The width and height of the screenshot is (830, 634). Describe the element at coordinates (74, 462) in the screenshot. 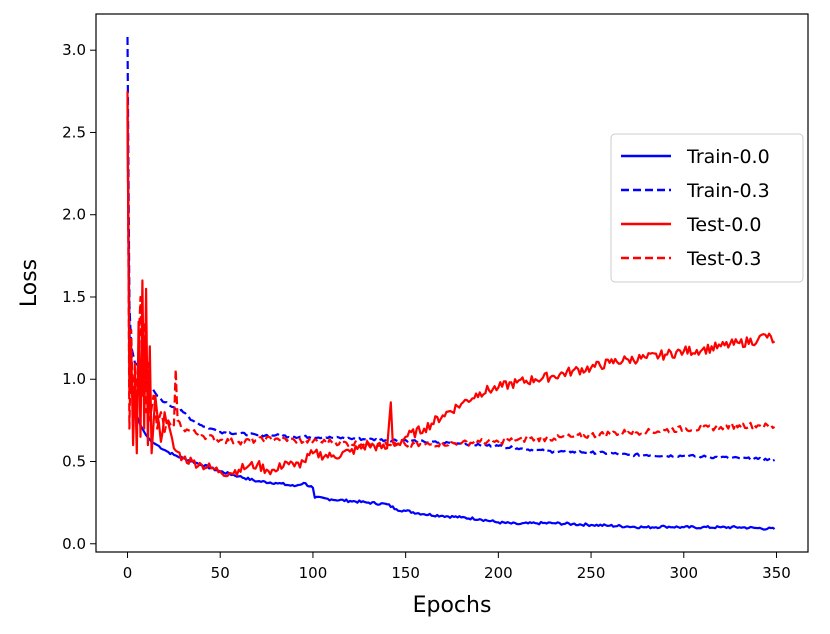

I see `y-tick-label: 0.5` at that location.